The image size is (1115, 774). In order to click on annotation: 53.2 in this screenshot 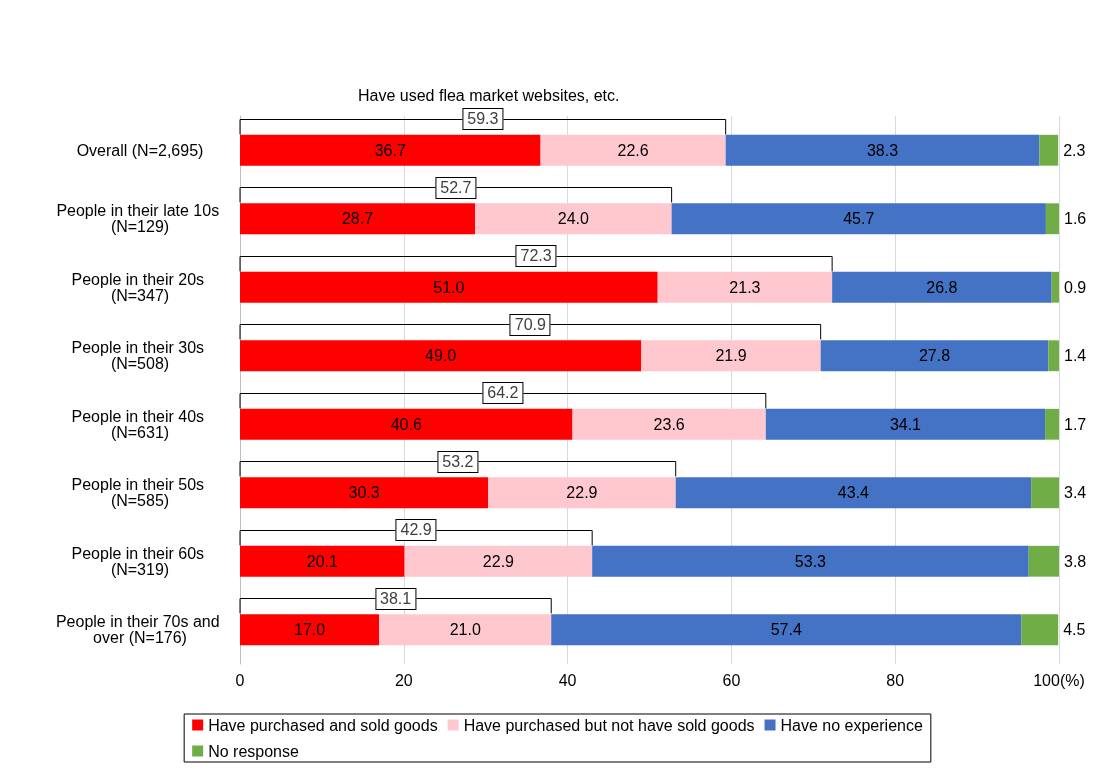, I will do `click(458, 461)`.